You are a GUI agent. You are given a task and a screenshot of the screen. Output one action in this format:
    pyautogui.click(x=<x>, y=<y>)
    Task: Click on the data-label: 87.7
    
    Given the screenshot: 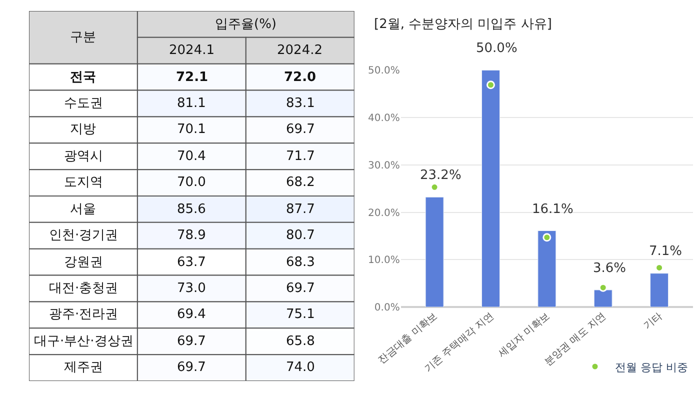 What is the action you would take?
    pyautogui.click(x=300, y=209)
    